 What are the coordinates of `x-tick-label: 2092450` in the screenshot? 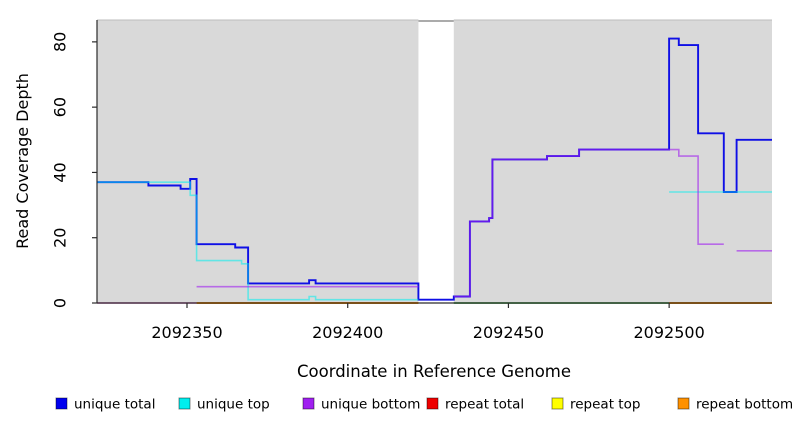 It's located at (508, 332).